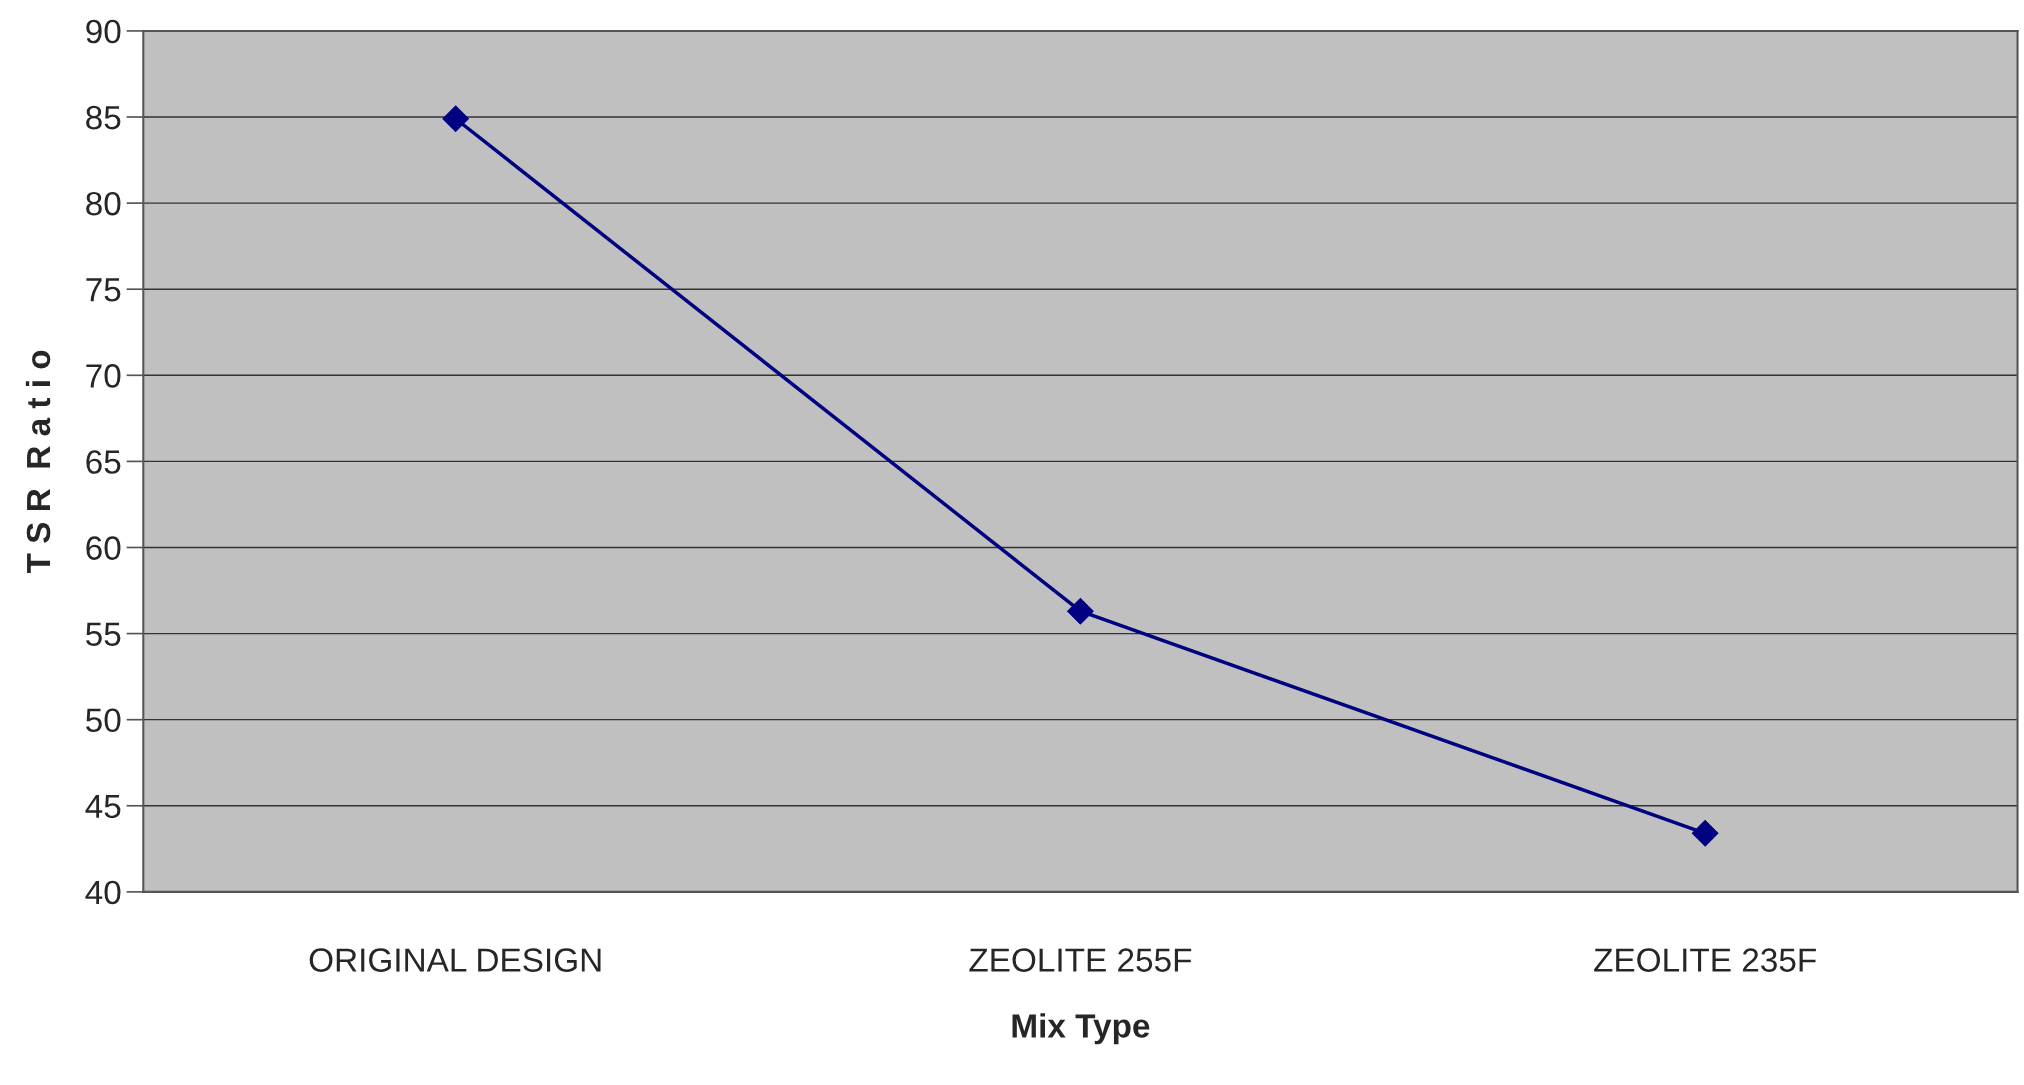 This screenshot has height=1085, width=2024. What do you see at coordinates (103, 117) in the screenshot?
I see `y-tick-label: 85` at bounding box center [103, 117].